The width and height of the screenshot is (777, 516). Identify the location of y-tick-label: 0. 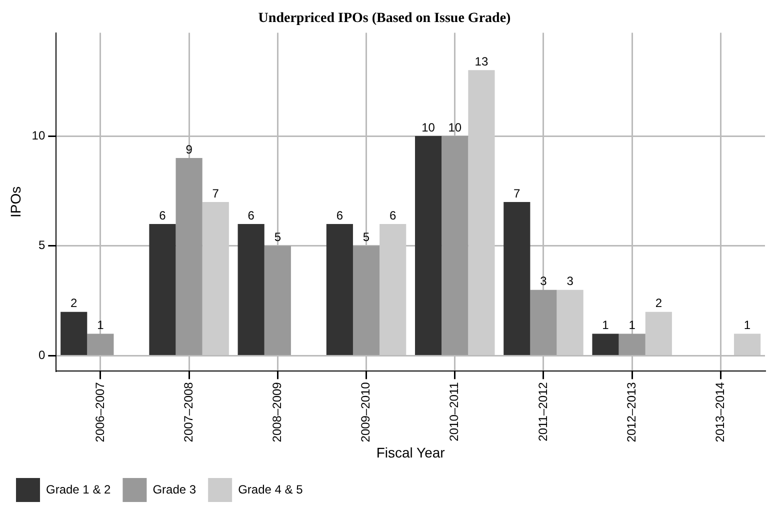
(42, 355).